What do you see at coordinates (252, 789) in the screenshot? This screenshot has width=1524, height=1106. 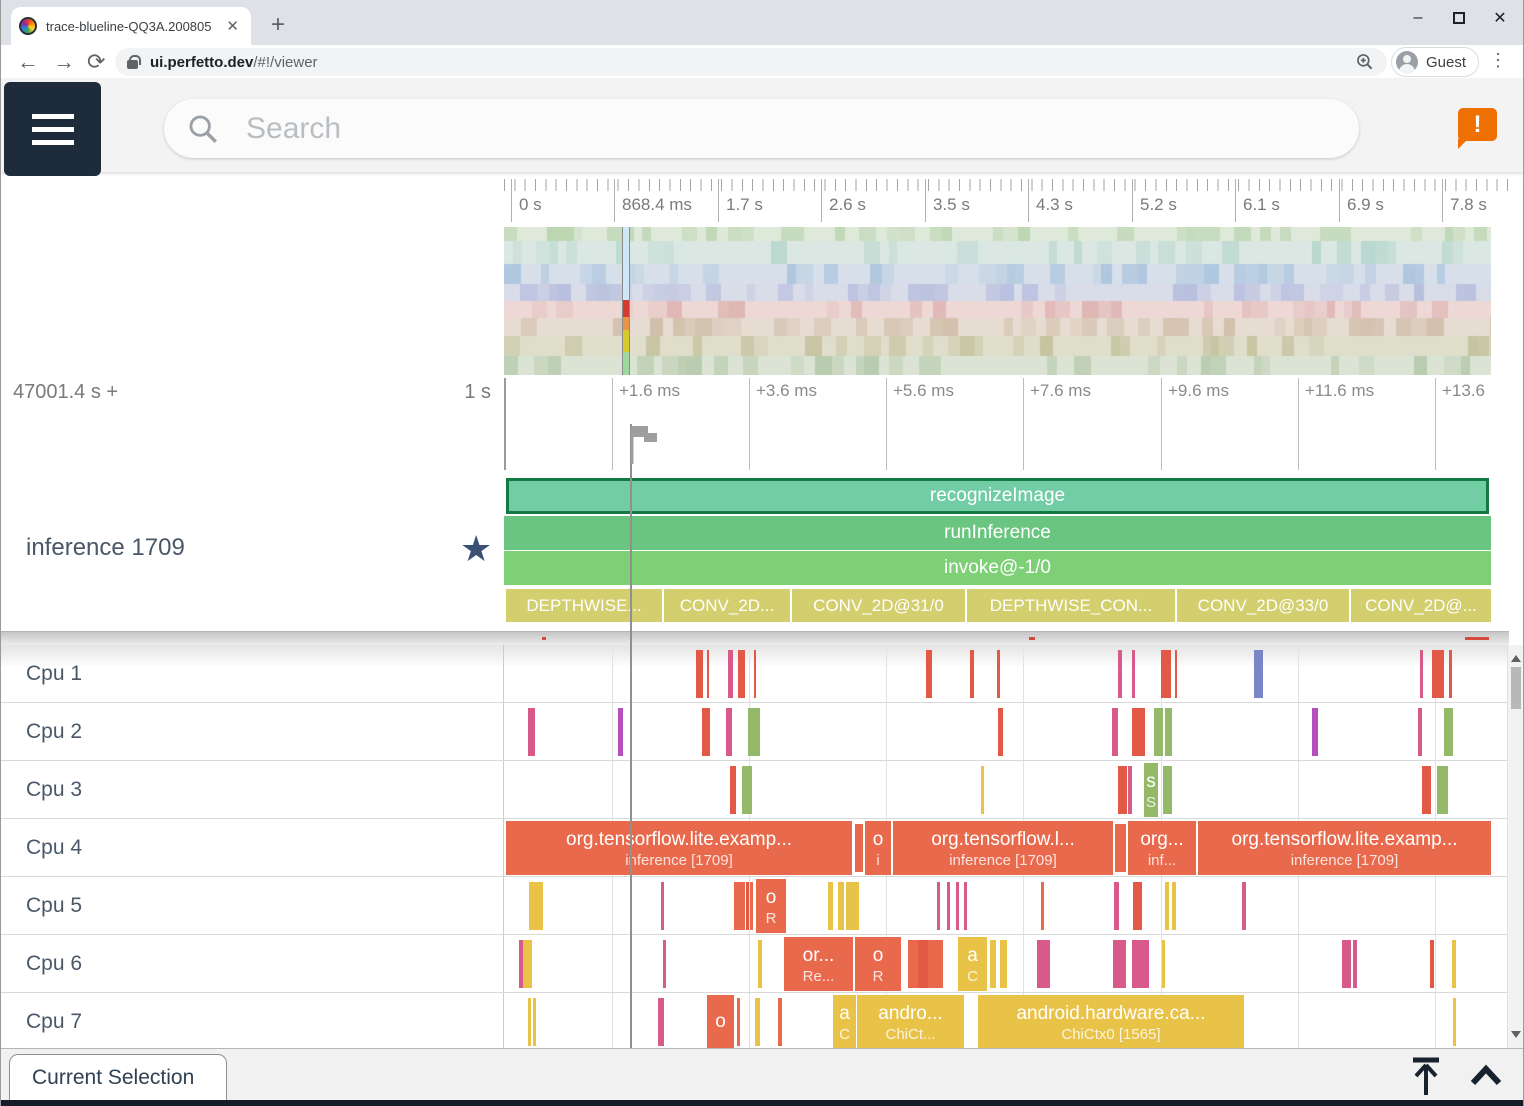 I see `cpu-track-label: Cpu 3` at bounding box center [252, 789].